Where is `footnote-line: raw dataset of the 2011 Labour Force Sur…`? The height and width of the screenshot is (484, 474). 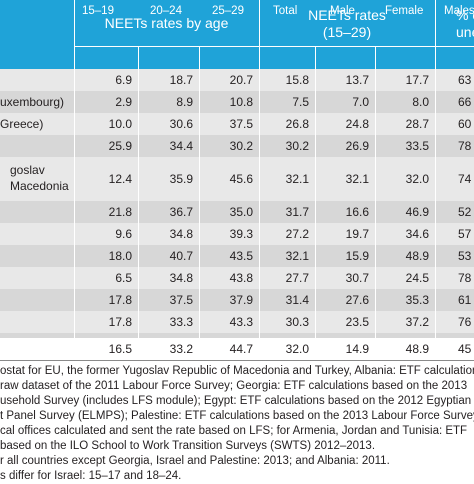 footnote-line: raw dataset of the 2011 Labour Force Sur… is located at coordinates (234, 386).